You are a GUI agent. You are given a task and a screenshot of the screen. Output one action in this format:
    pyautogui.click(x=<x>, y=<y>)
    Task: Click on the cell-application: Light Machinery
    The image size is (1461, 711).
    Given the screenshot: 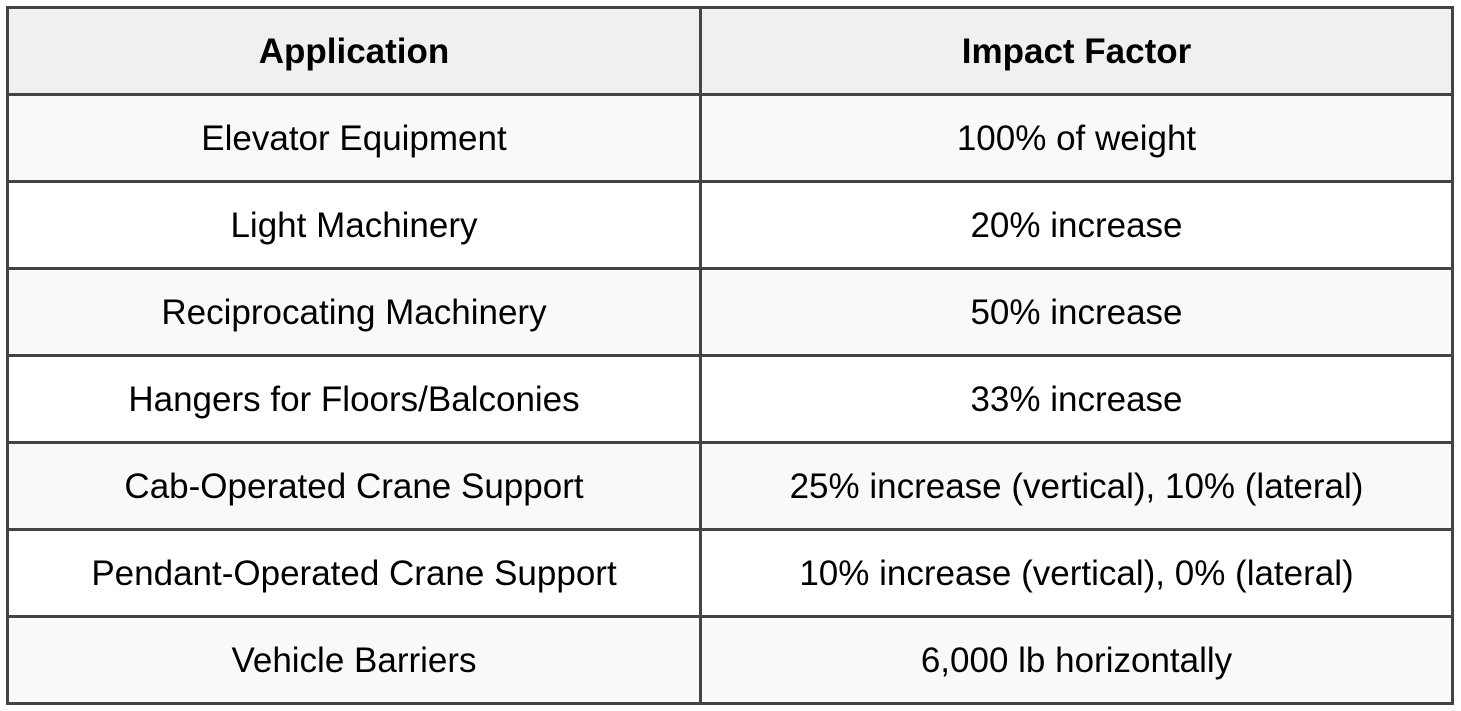 What is the action you would take?
    pyautogui.click(x=354, y=225)
    